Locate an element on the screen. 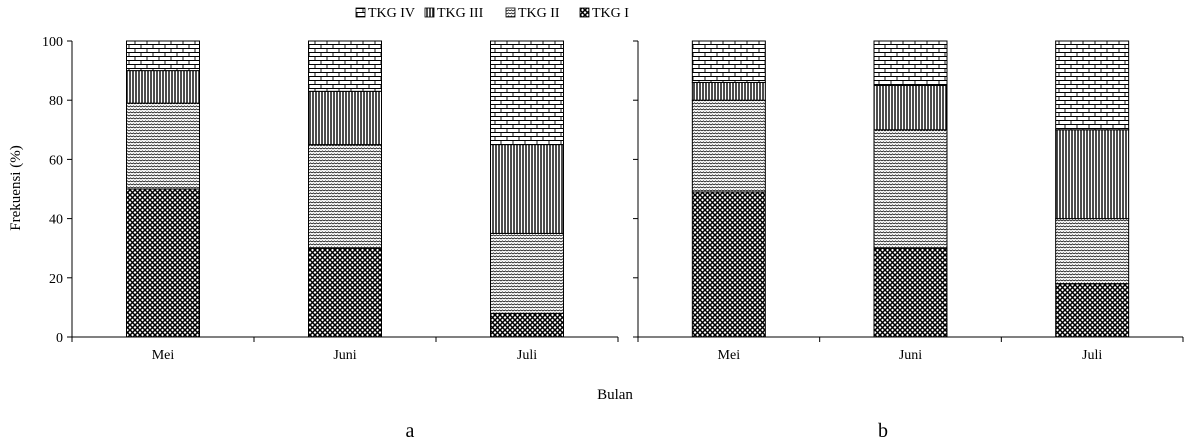 The height and width of the screenshot is (443, 1187). legend-label-tkg-iii: TKG III is located at coordinates (460, 13).